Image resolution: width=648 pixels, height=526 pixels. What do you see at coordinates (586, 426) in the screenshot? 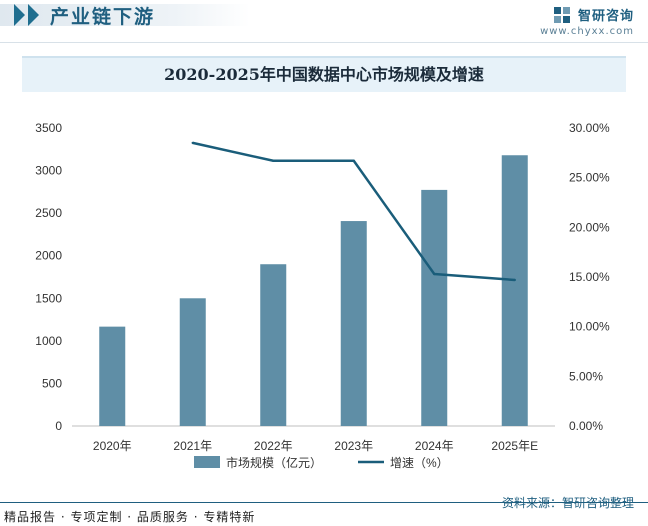
I see `y-right-tick-label: 0.00%` at bounding box center [586, 426].